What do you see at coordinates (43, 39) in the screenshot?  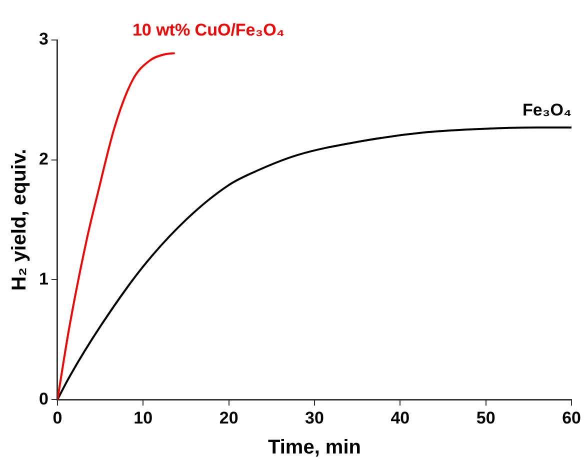 I see `y-tick-label: 3` at bounding box center [43, 39].